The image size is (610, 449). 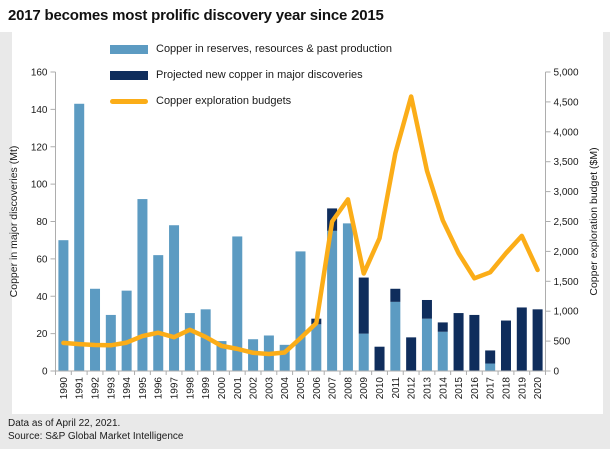 I want to click on right-tick-label: 4,500, so click(x=566, y=102).